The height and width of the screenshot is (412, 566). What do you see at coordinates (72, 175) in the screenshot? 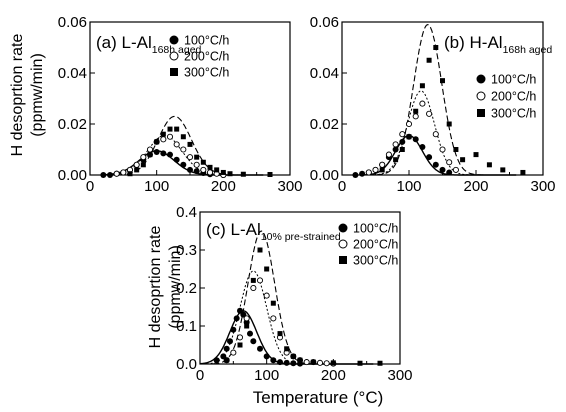
I see `y-tick-label: 0.00` at bounding box center [72, 175].